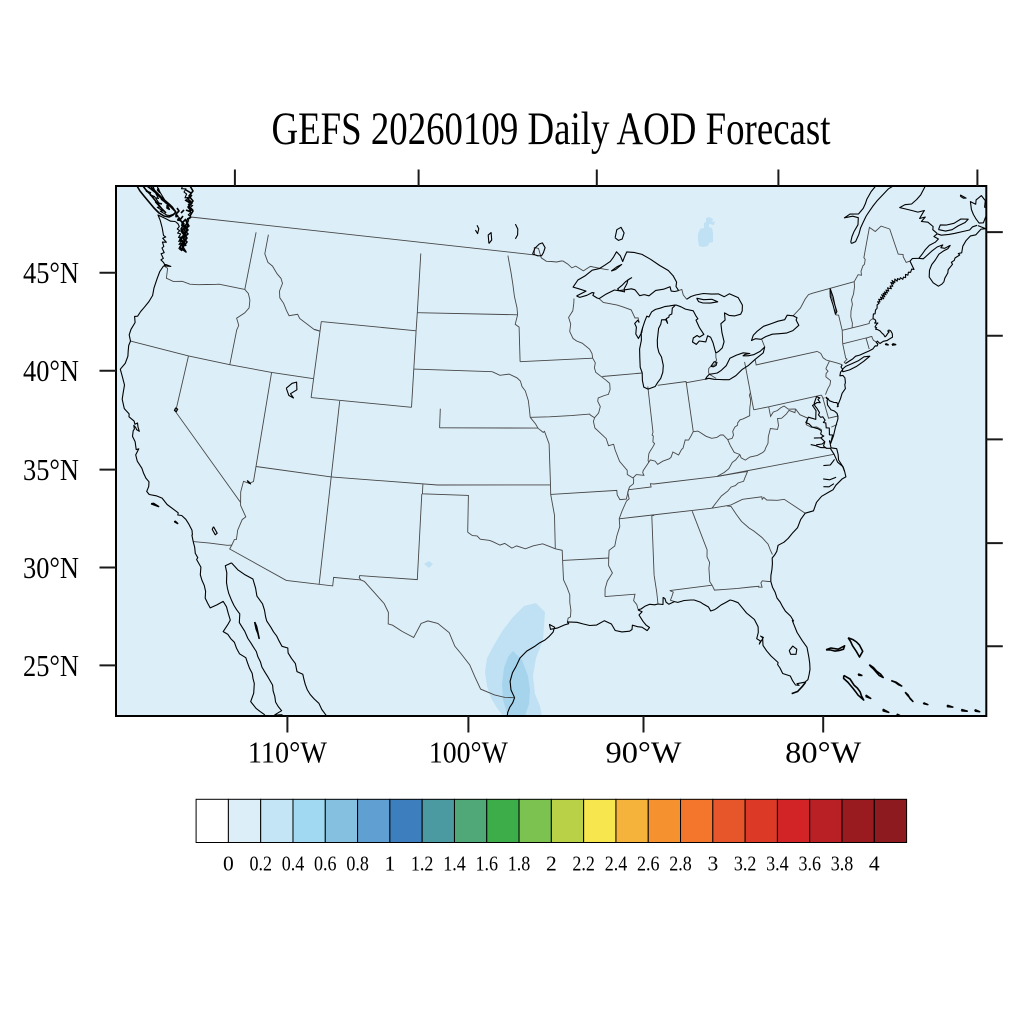  I want to click on svg-text: 30°N, so click(51, 567).